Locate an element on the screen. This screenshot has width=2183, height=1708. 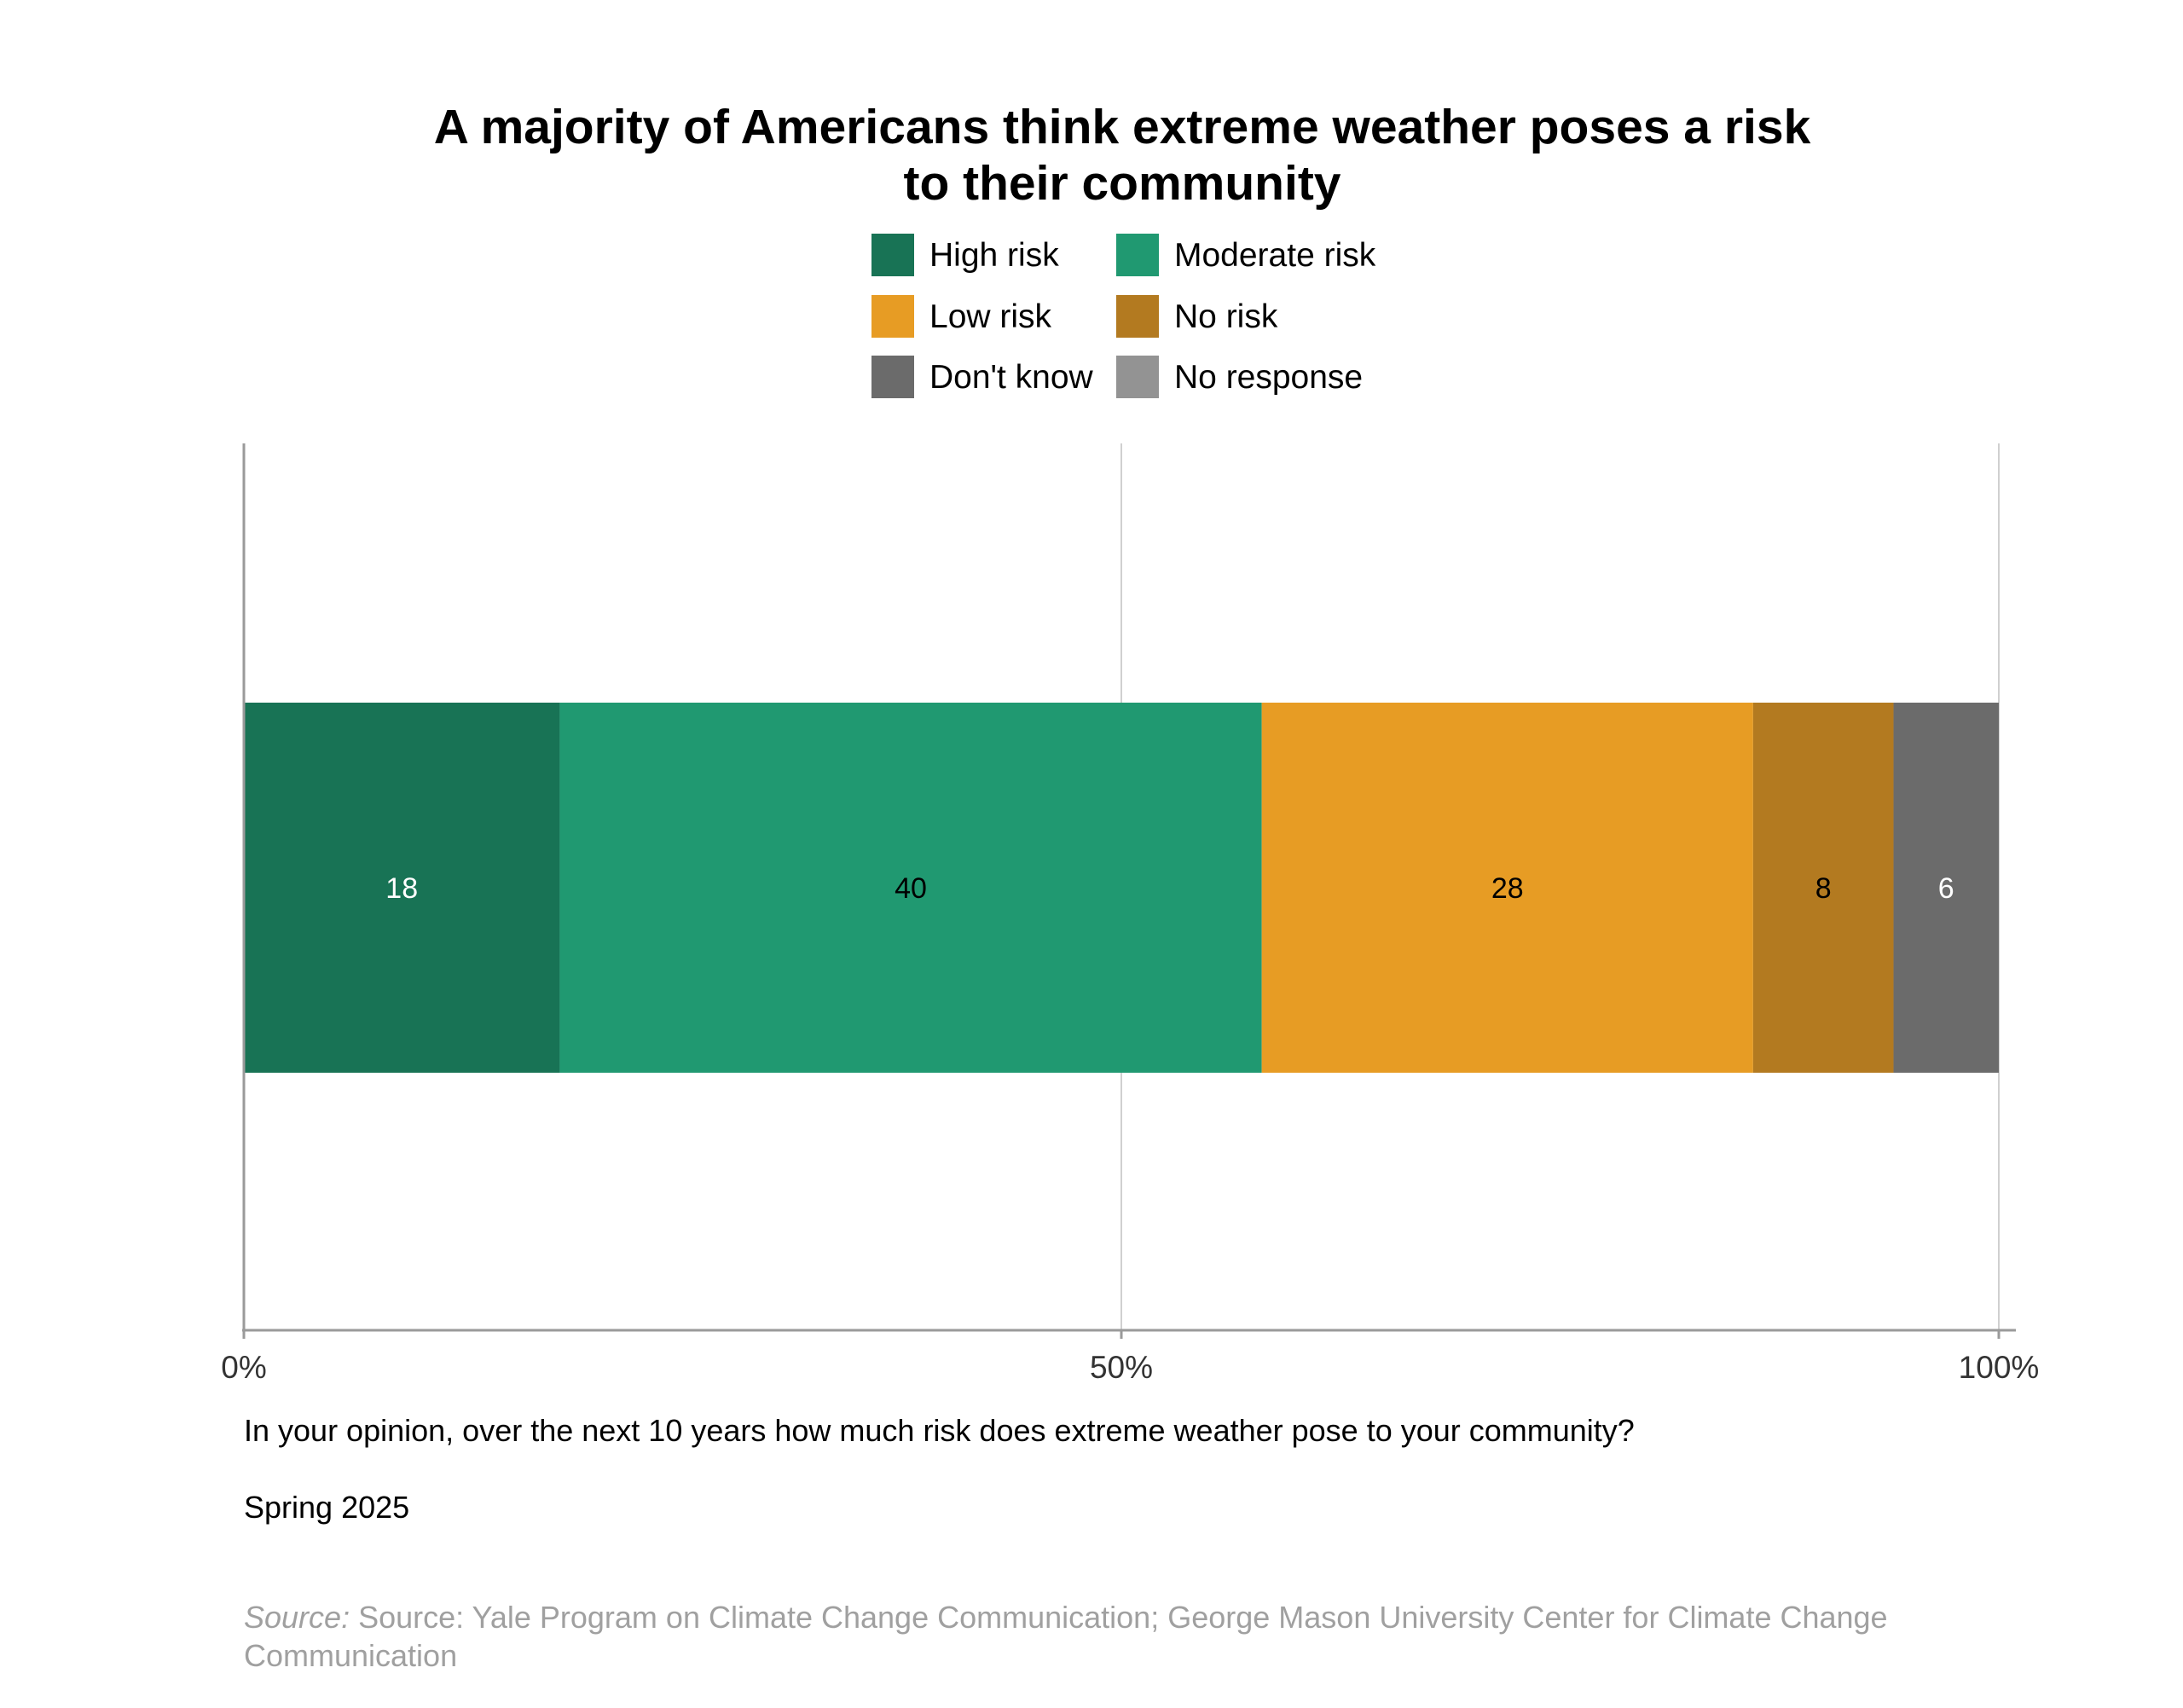
x-tick-label-0: 0% is located at coordinates (244, 1367).